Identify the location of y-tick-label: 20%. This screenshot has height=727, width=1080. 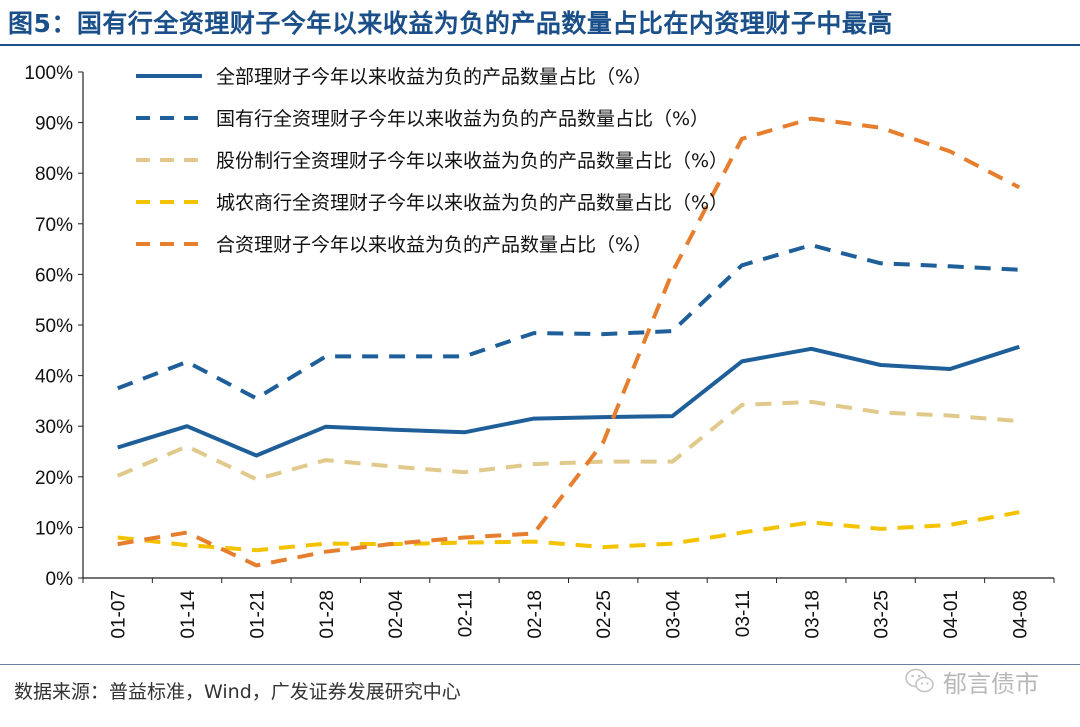
(54, 478).